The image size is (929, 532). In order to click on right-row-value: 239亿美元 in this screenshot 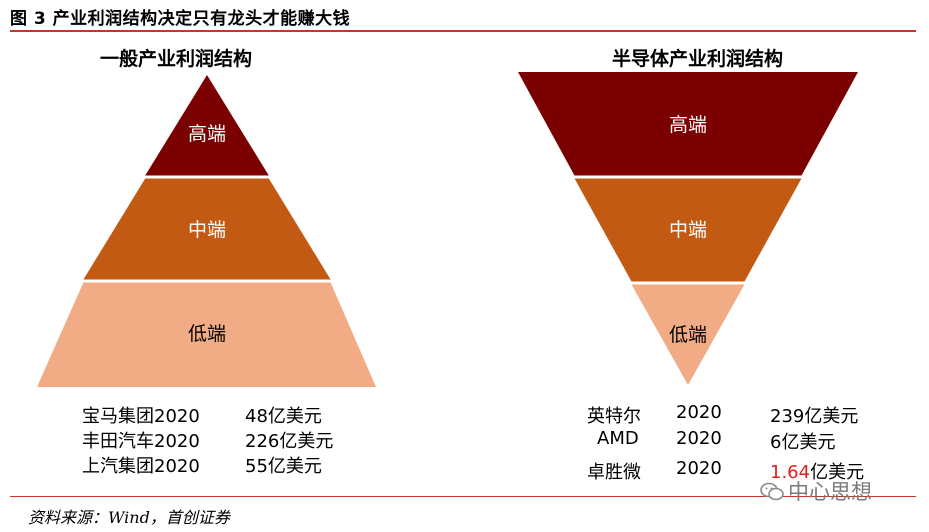, I will do `click(814, 416)`.